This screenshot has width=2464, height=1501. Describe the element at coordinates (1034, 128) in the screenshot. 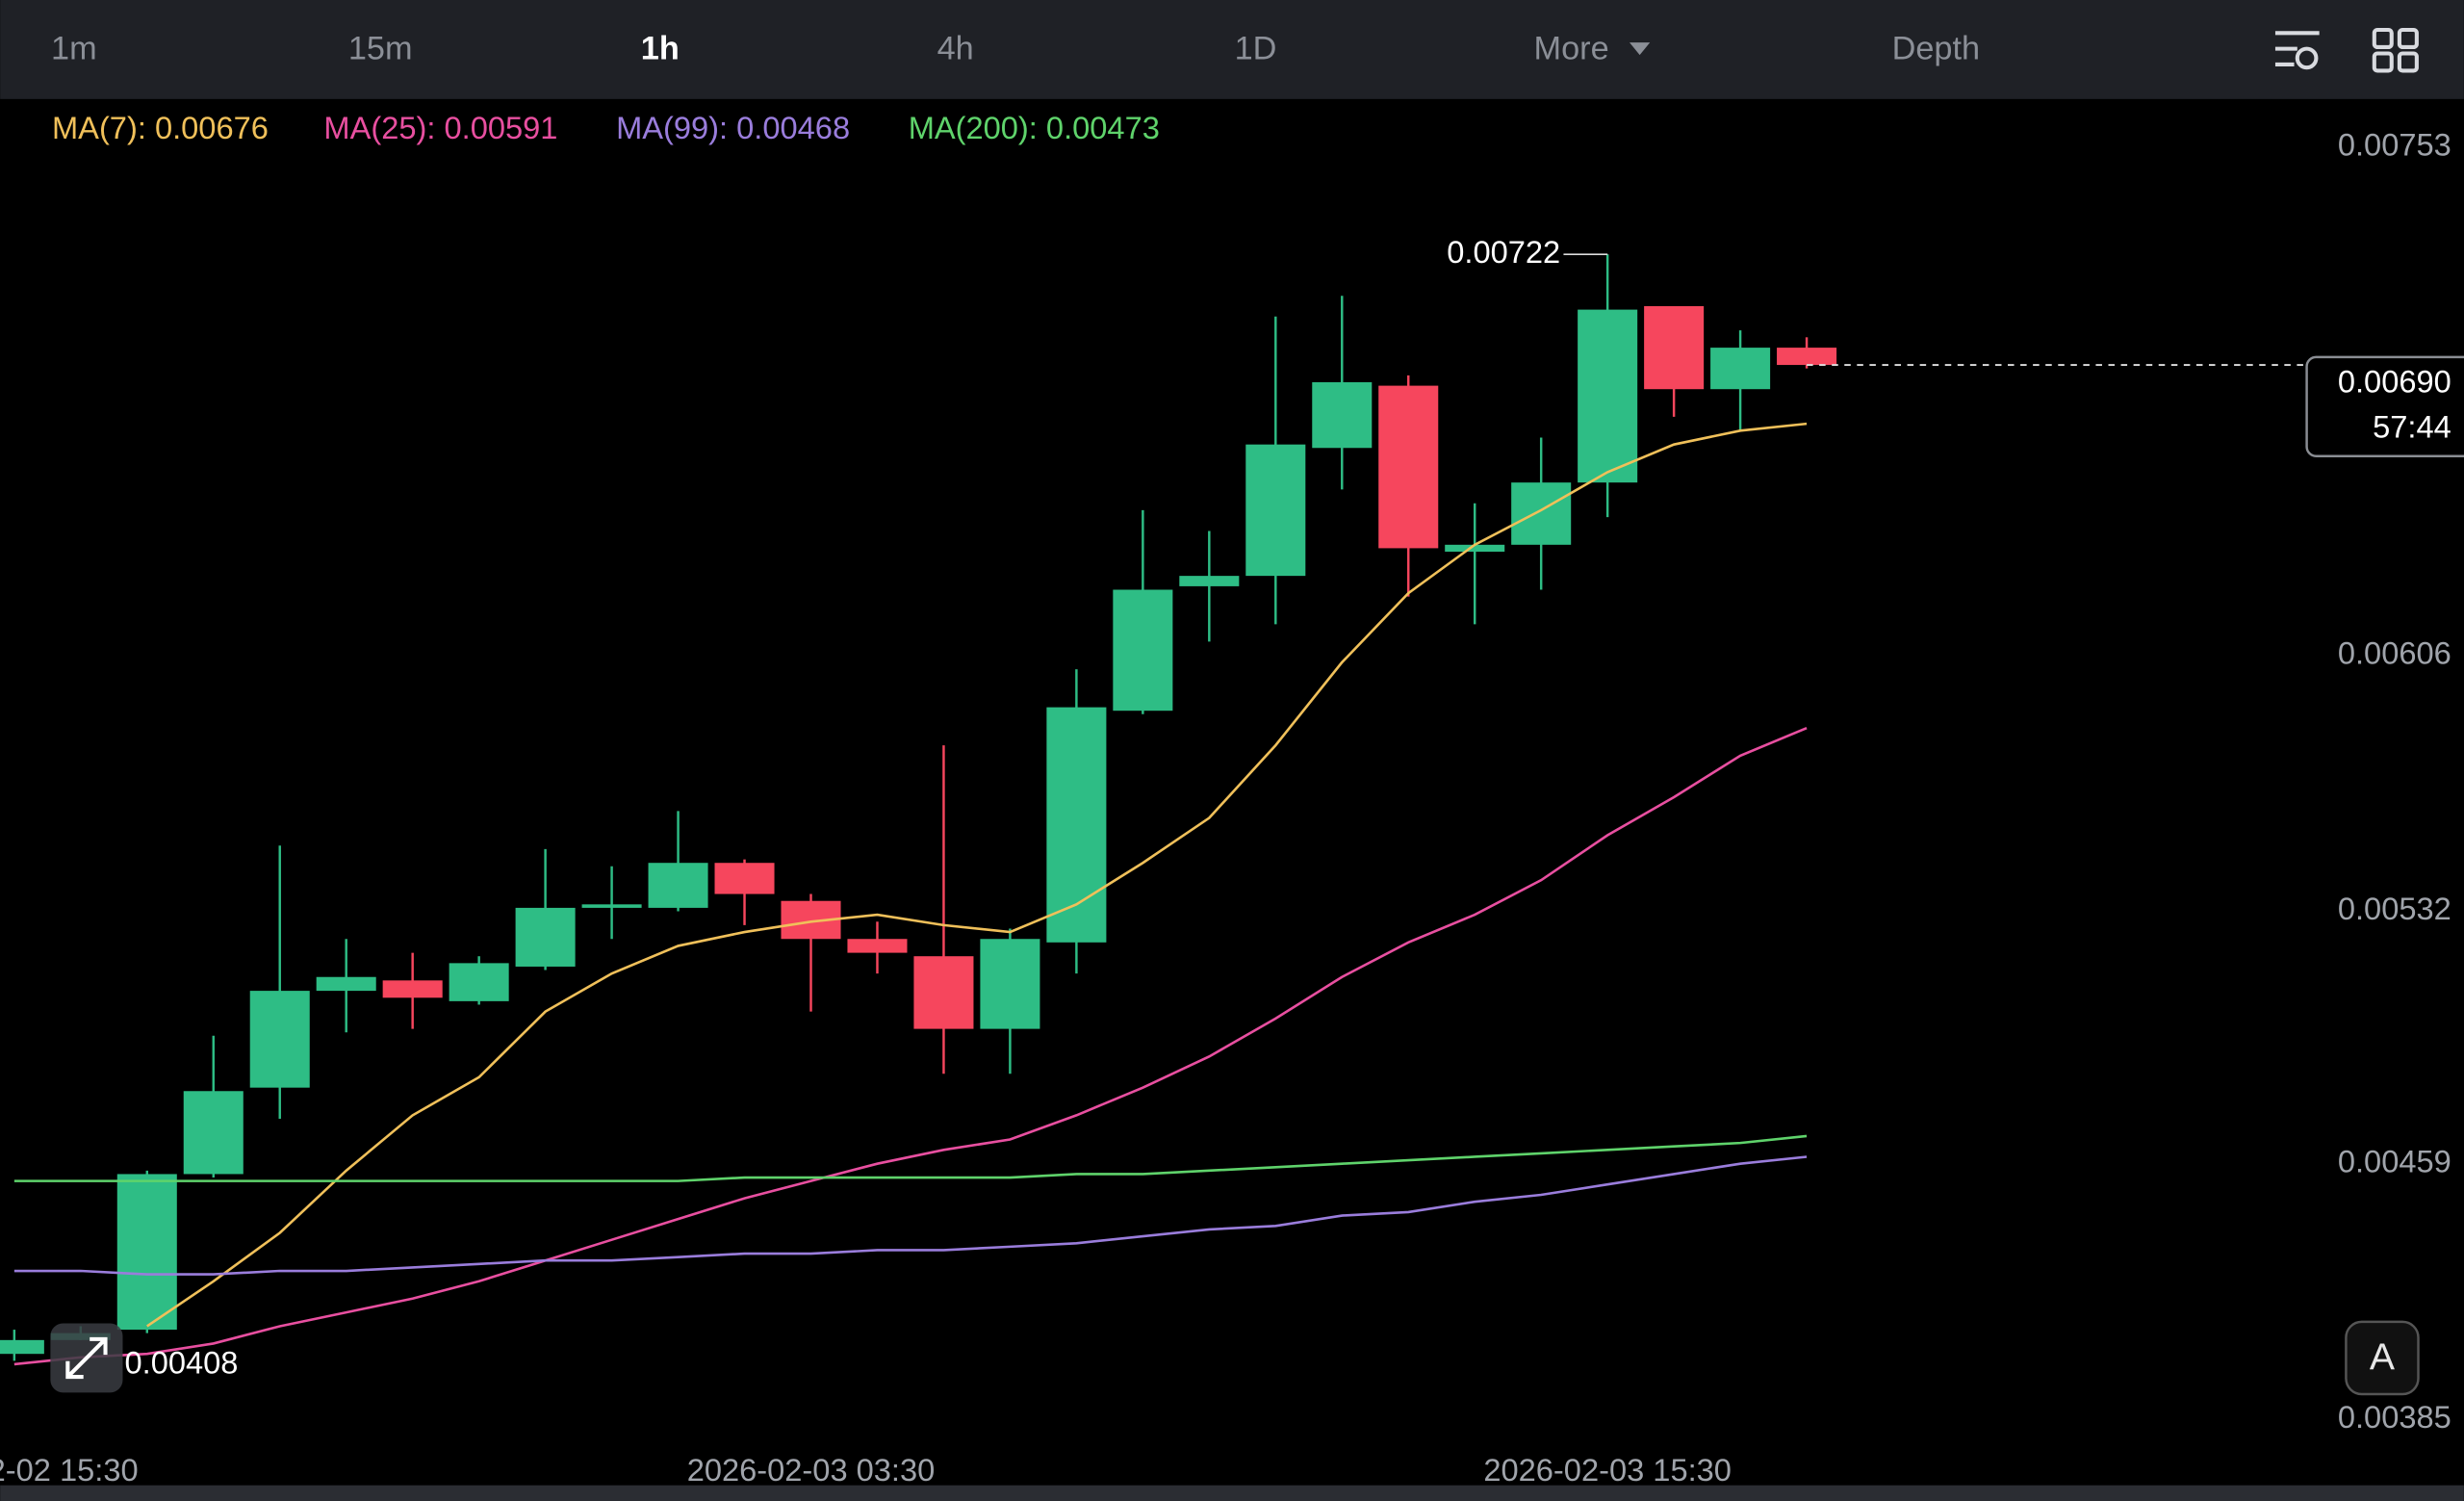

I see `legend-entry: MA(200): 0.00473` at that location.